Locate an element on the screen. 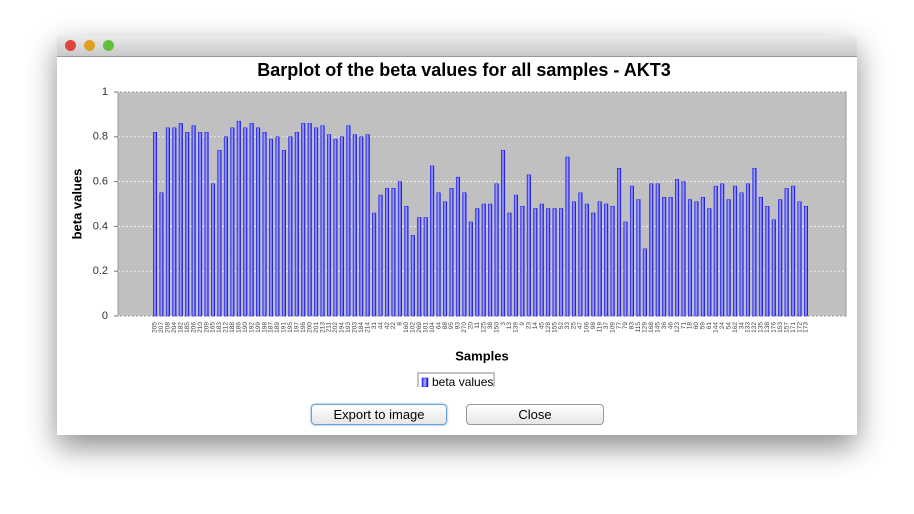 Image resolution: width=914 pixels, height=514 pixels. x-tick-label: 199 is located at coordinates (258, 327).